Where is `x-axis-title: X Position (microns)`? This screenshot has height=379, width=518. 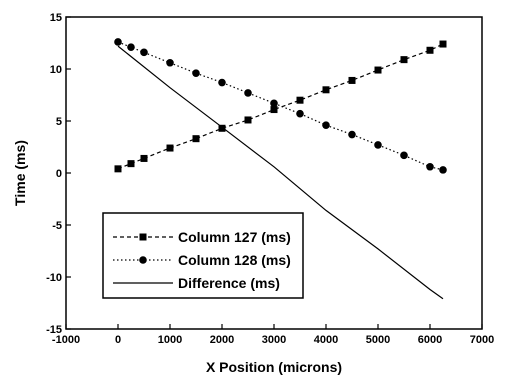
x-axis-title: X Position (microns) is located at coordinates (274, 367).